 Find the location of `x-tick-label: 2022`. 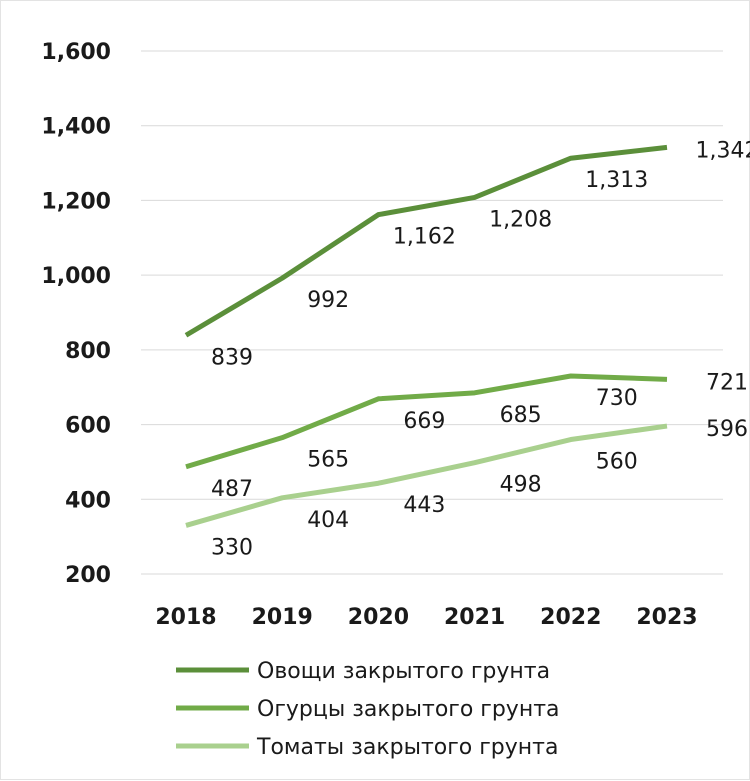

x-tick-label: 2022 is located at coordinates (570, 617).